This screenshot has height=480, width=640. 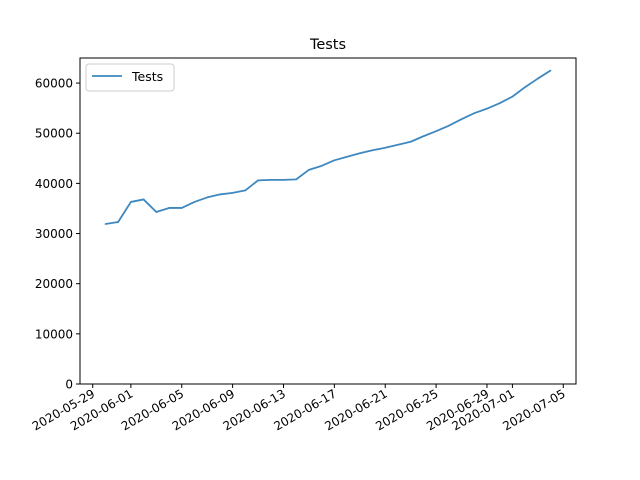 I want to click on legend-label-tests: Tests, so click(x=147, y=76).